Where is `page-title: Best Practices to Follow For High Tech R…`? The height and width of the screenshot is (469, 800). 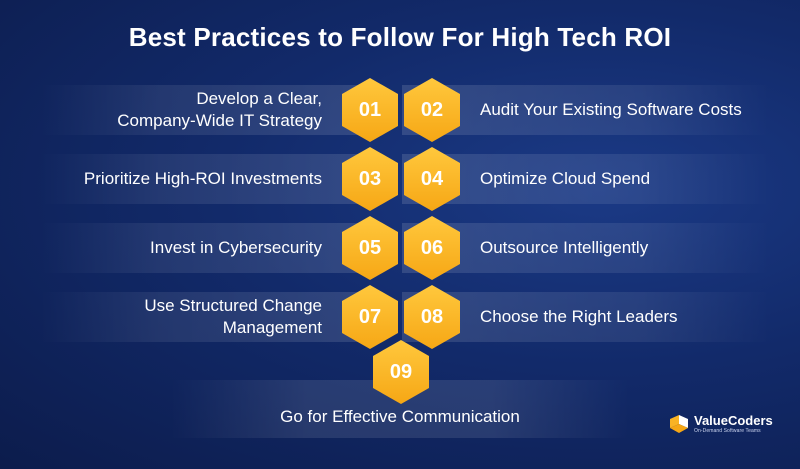
page-title: Best Practices to Follow For High Tech R… is located at coordinates (400, 37).